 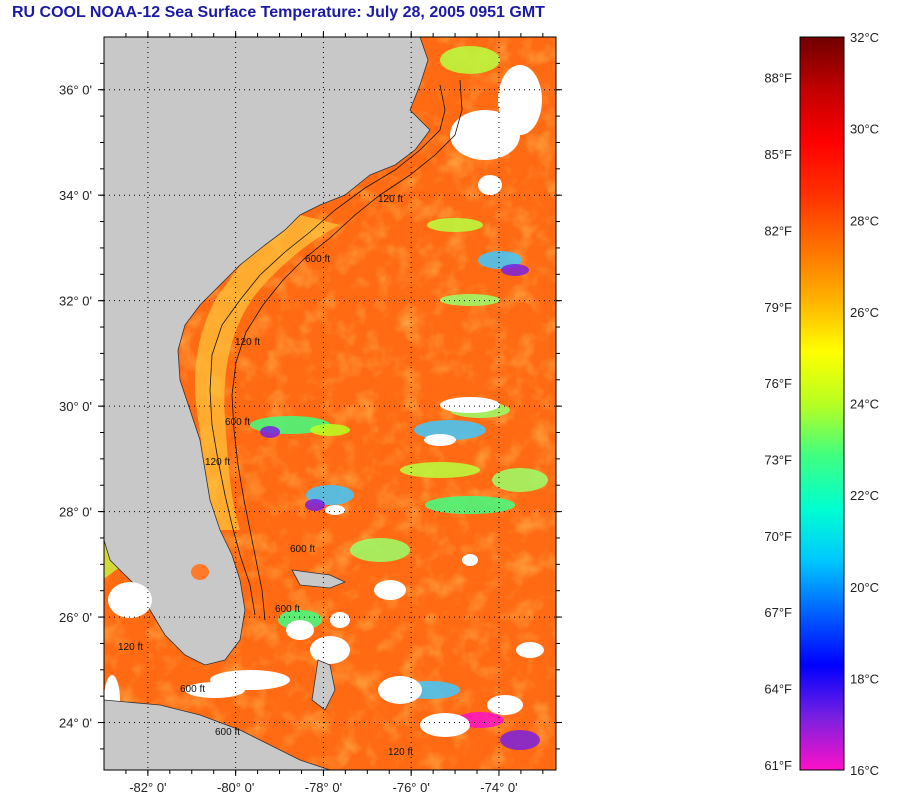 I want to click on lat-tick-label: 32° 0', so click(x=75, y=301).